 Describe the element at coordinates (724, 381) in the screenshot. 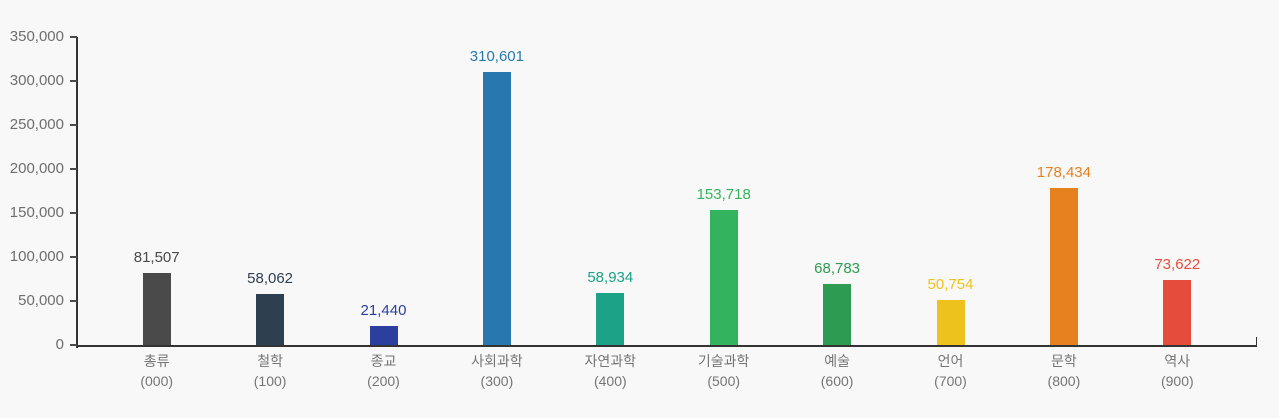

I see `category-code: (500)` at that location.